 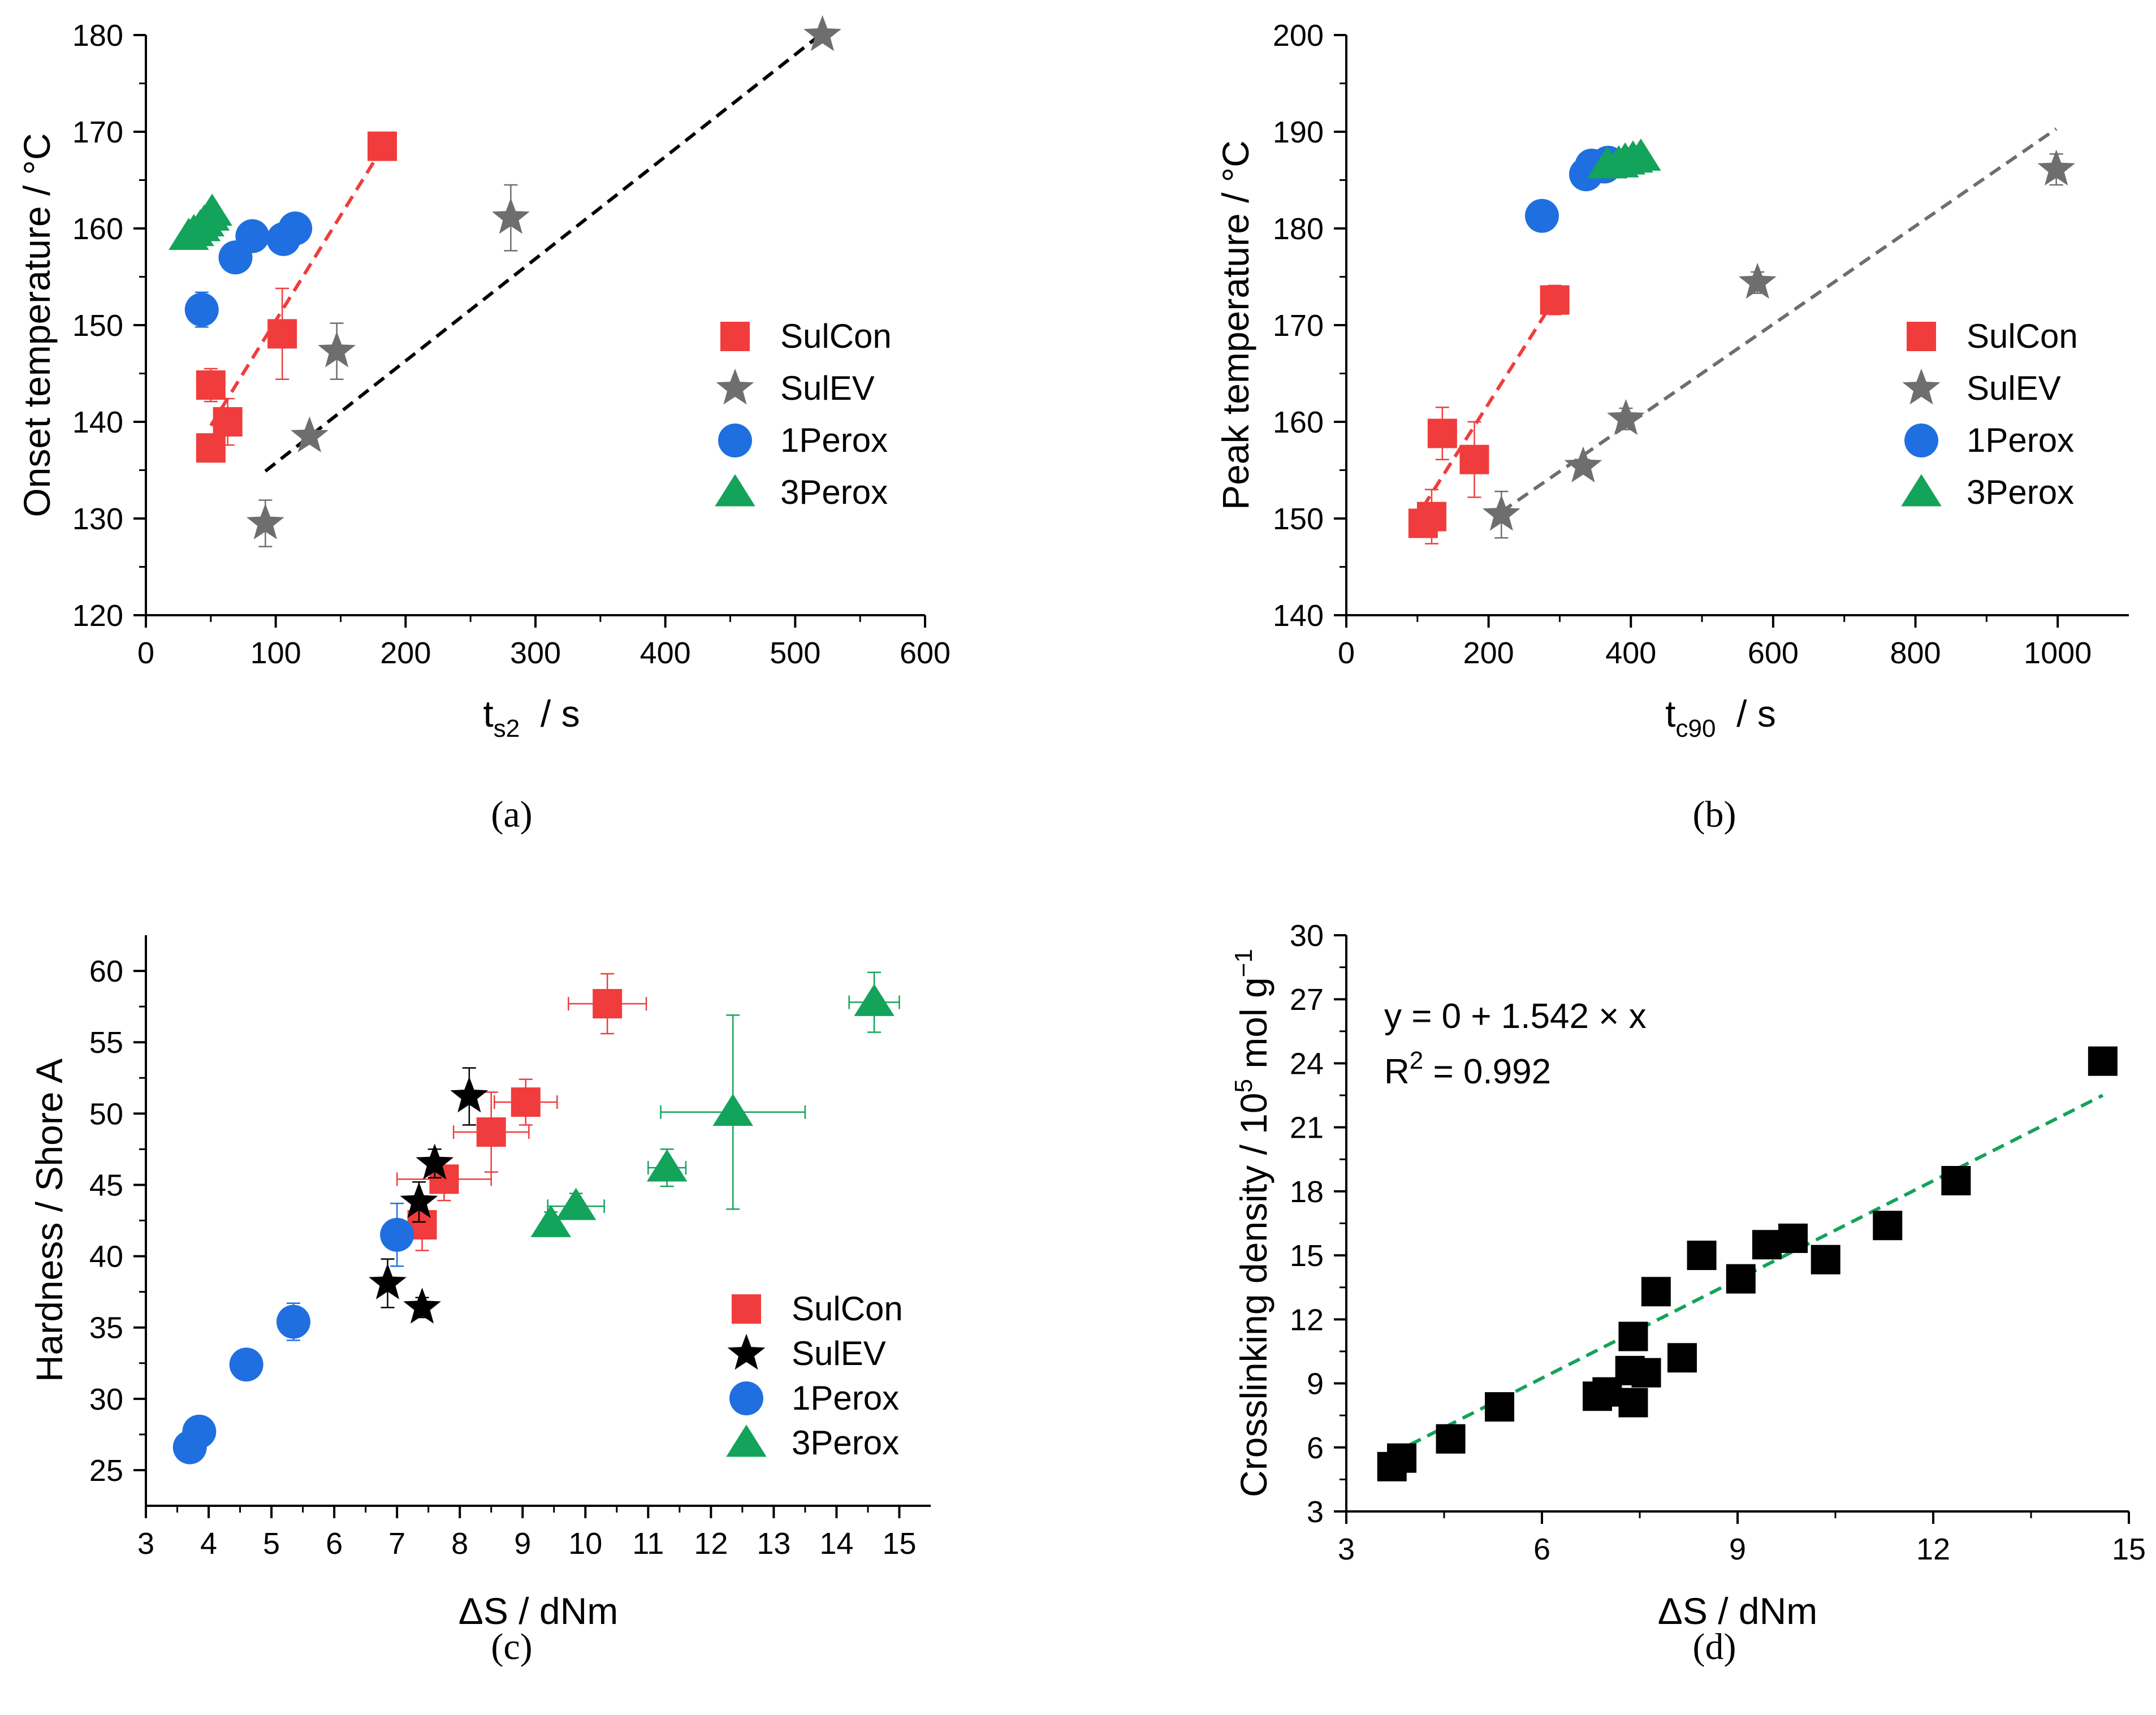 What do you see at coordinates (1315, 1448) in the screenshot?
I see `y-tick-label: 6` at bounding box center [1315, 1448].